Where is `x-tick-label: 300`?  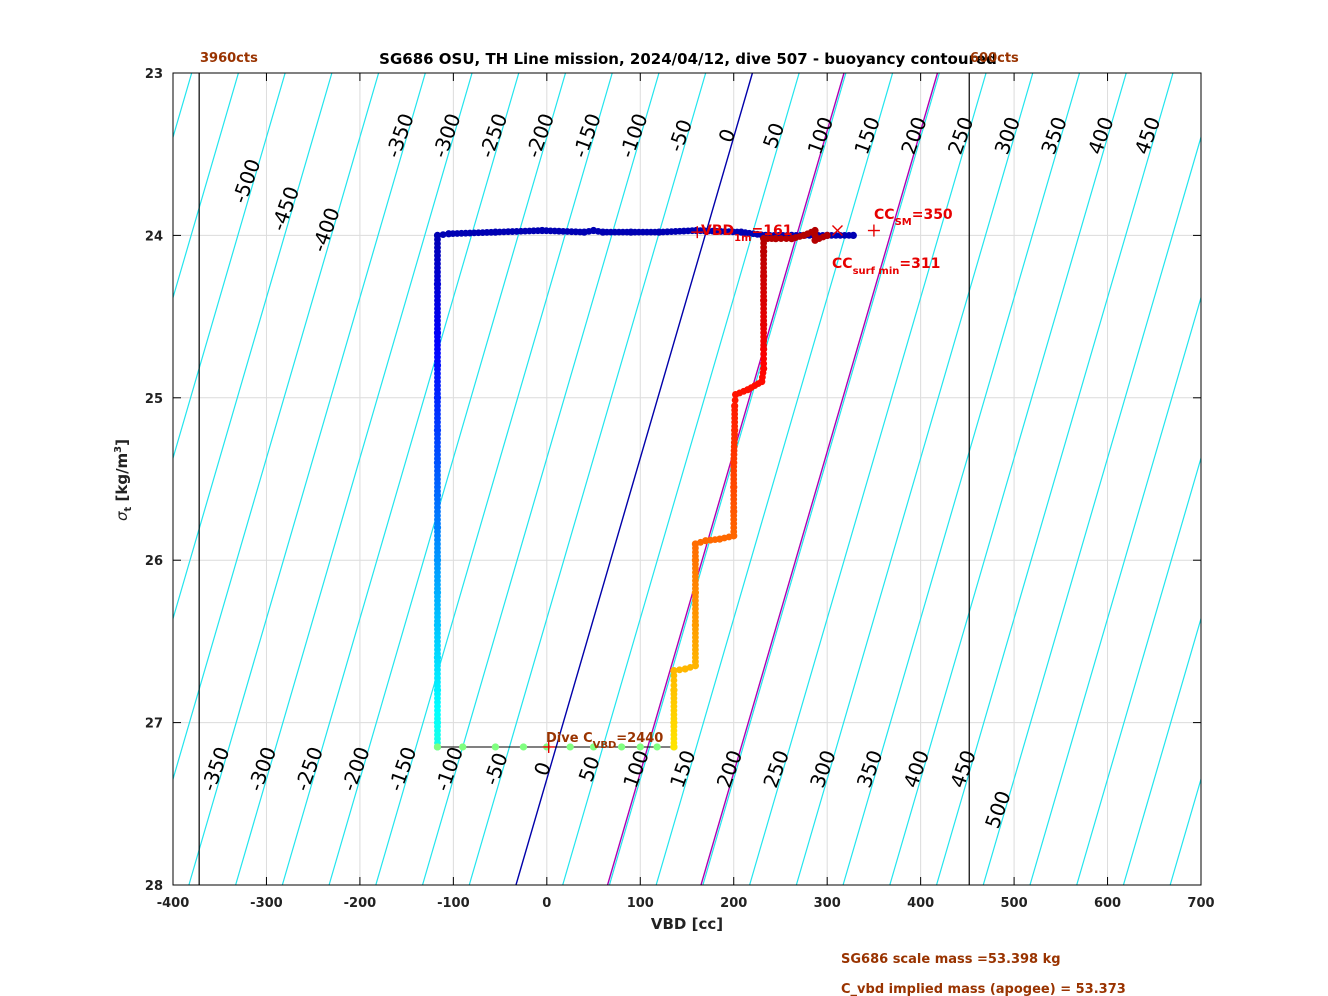
x-tick-label: 300 is located at coordinates (827, 903).